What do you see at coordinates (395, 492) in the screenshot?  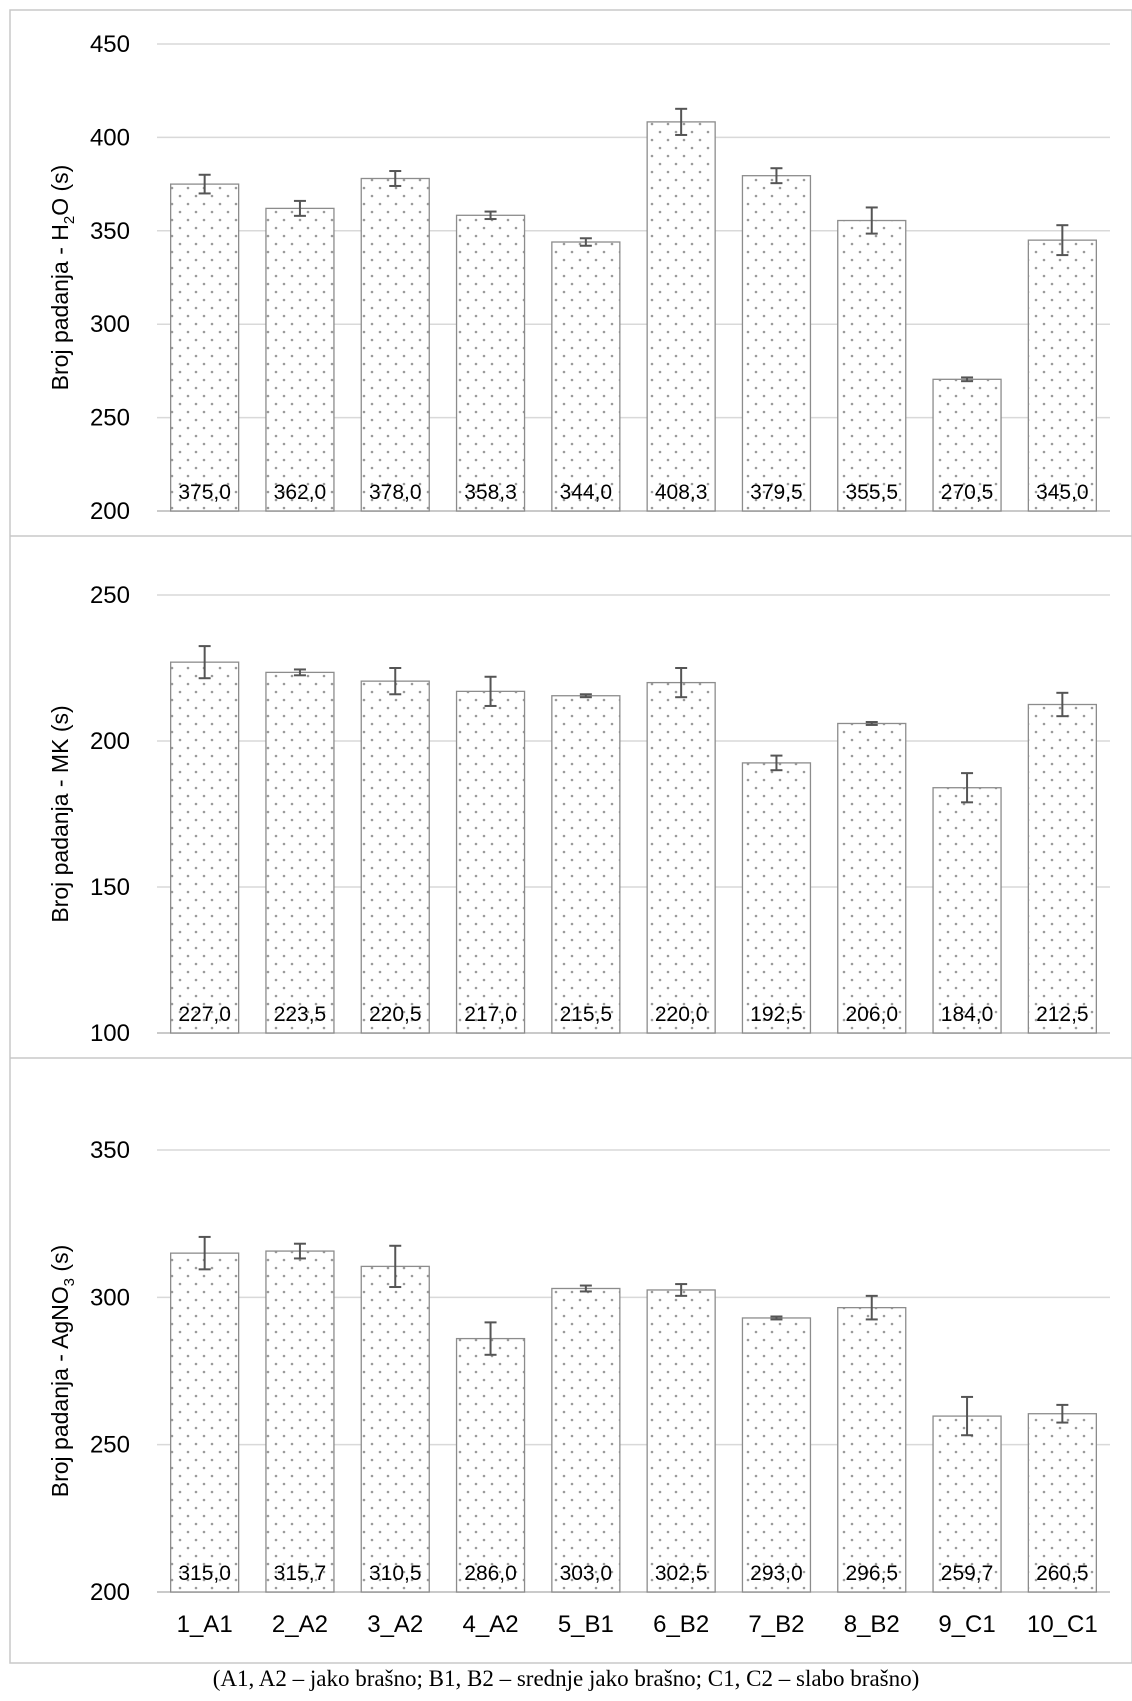 I see `data-label: 378,0` at bounding box center [395, 492].